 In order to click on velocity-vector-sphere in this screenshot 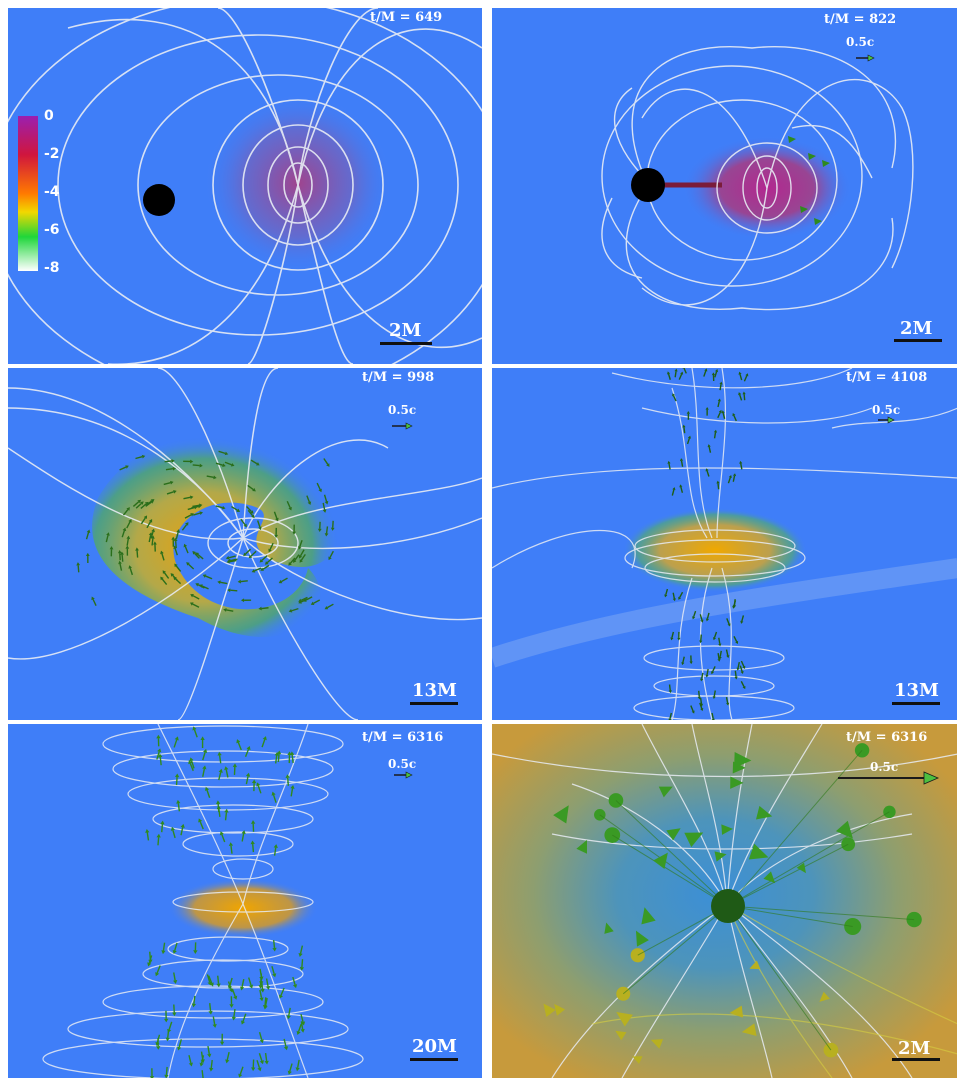, I will do `click(600, 815)`.